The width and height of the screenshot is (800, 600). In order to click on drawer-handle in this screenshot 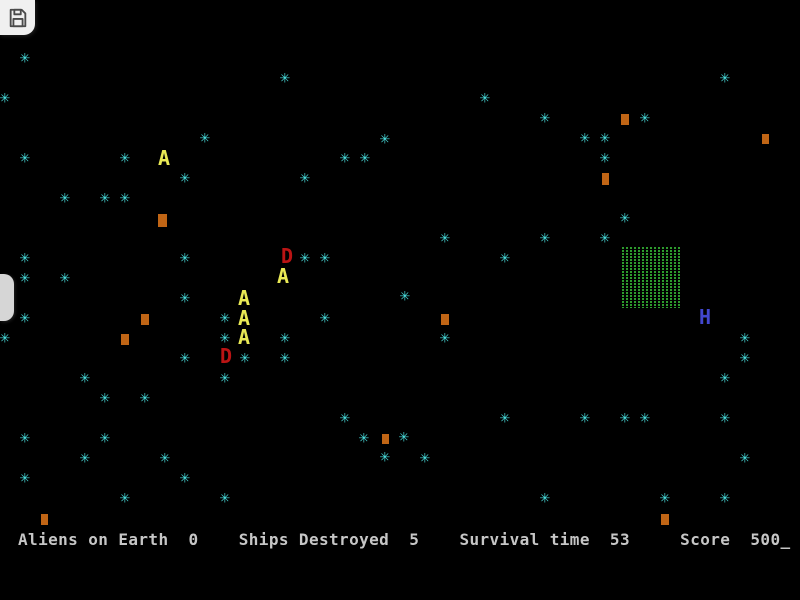, I will do `click(7, 297)`.